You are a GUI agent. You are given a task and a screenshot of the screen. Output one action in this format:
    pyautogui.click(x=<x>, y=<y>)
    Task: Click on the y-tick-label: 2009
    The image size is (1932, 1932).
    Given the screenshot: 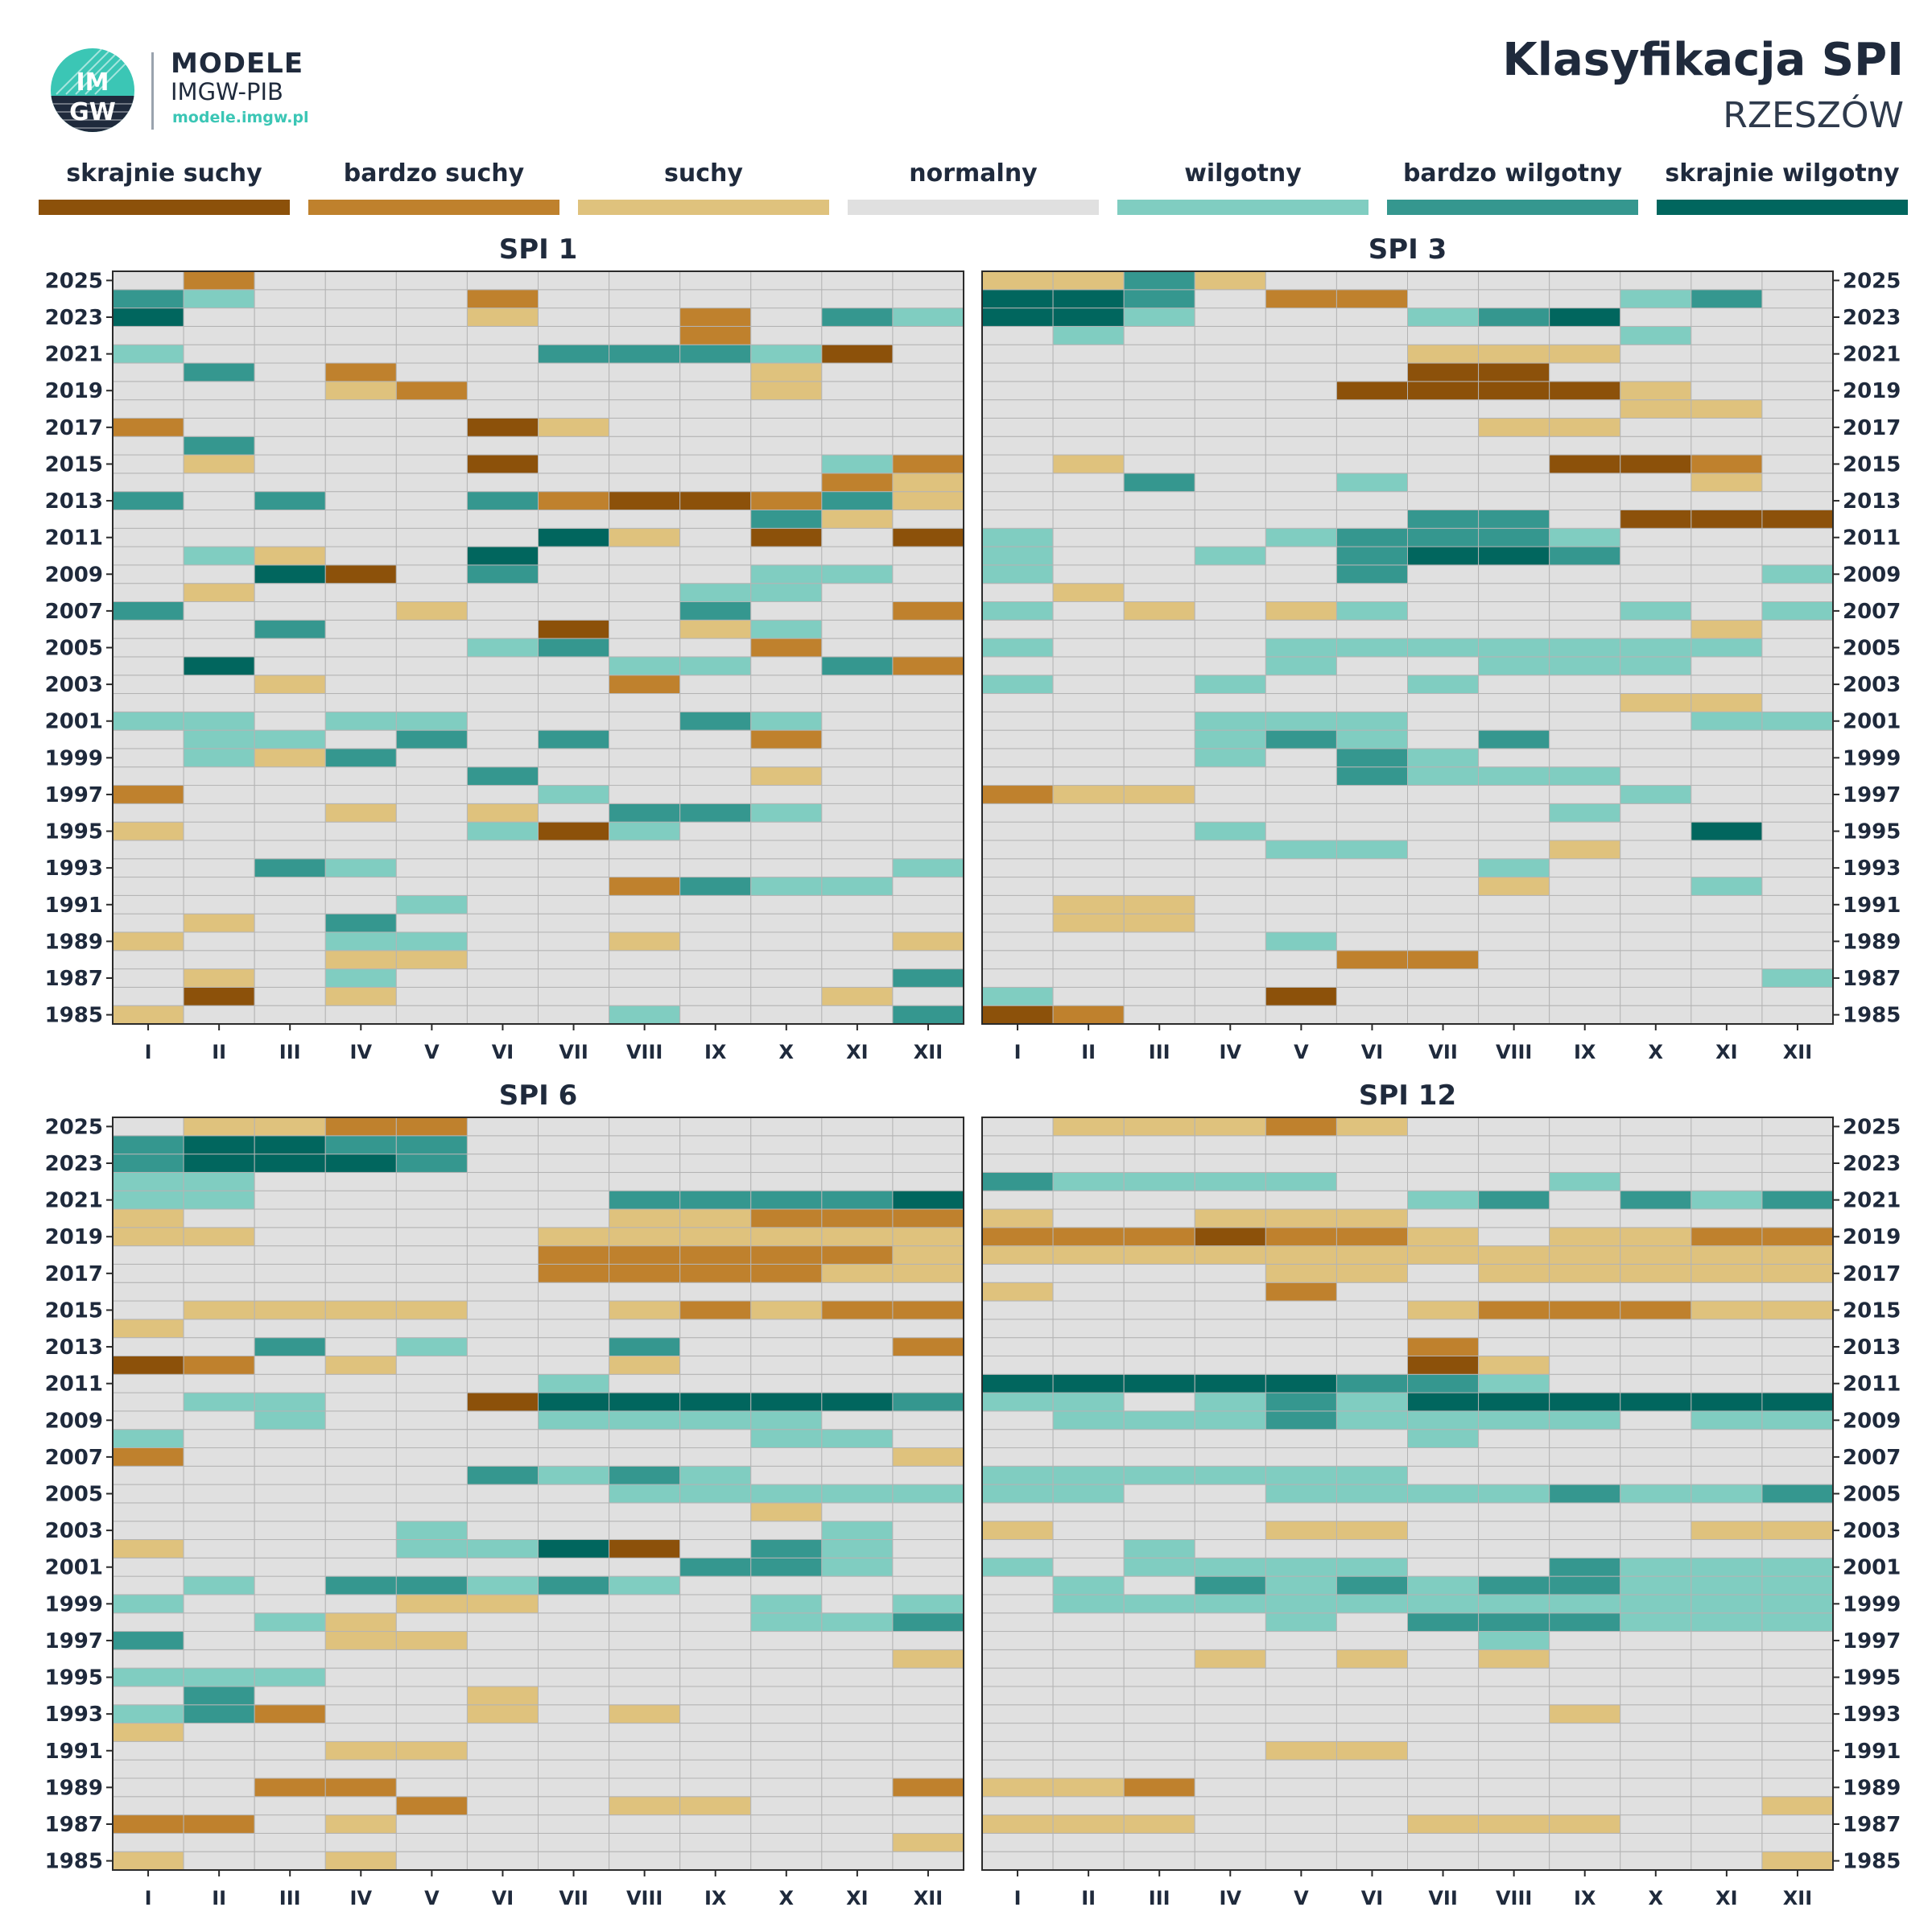 What is the action you would take?
    pyautogui.click(x=74, y=575)
    